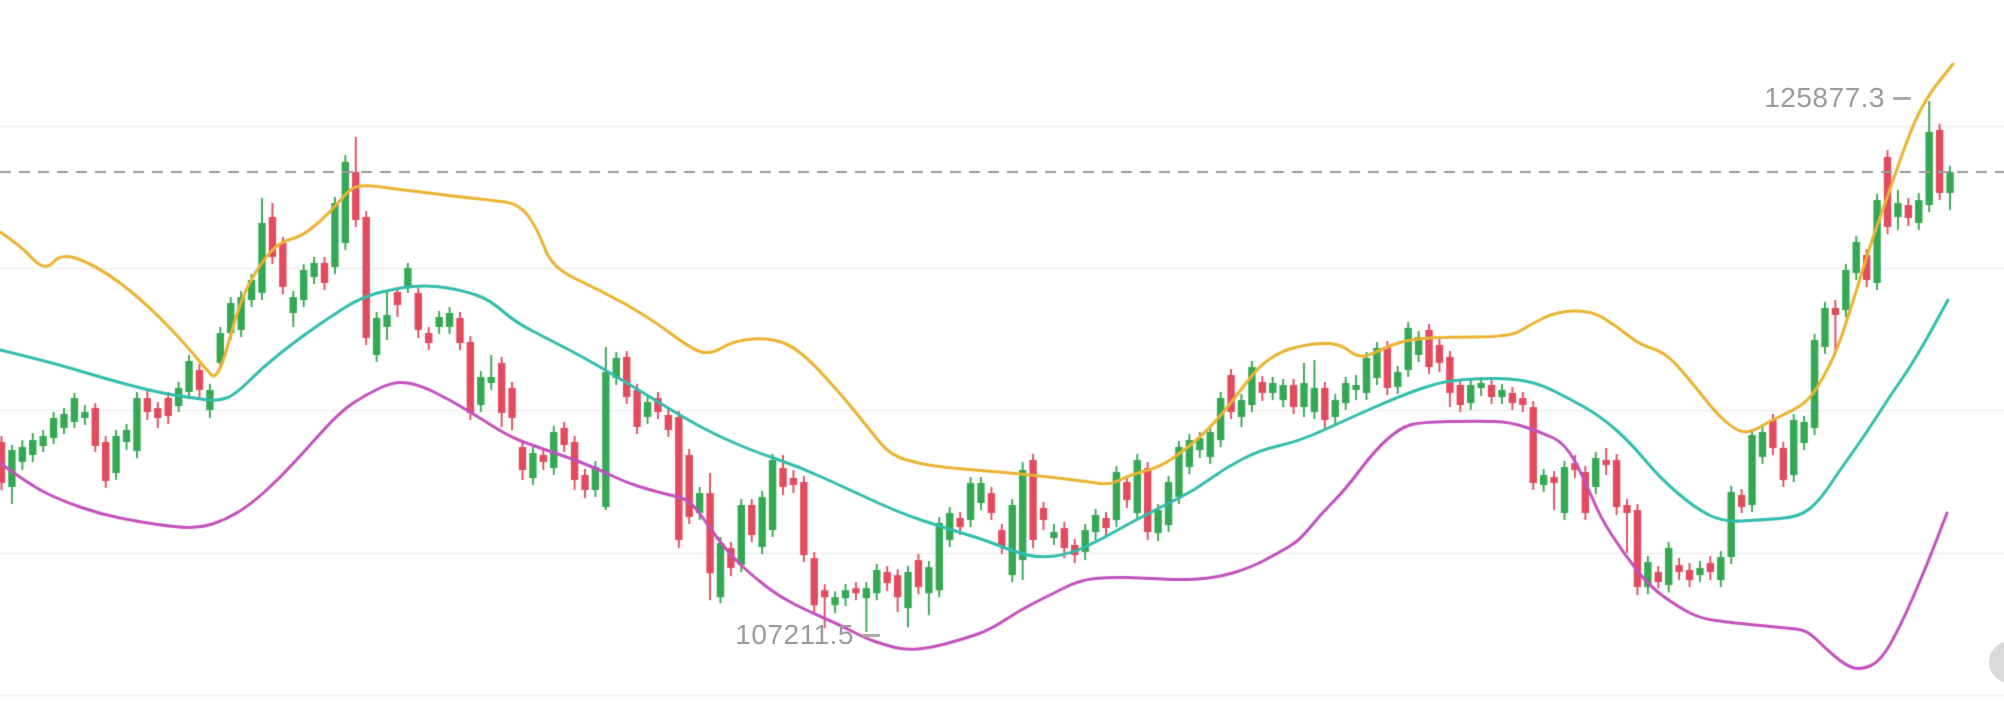 The height and width of the screenshot is (722, 2004). I want to click on low-price-tick-icon, so click(871, 635).